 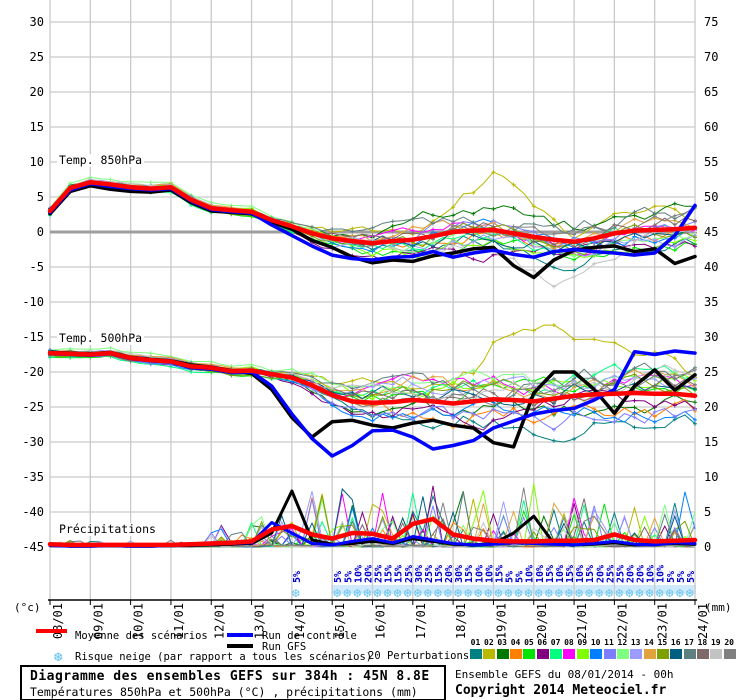 I want to click on panel-label-precip: Précipitations, so click(x=107, y=529).